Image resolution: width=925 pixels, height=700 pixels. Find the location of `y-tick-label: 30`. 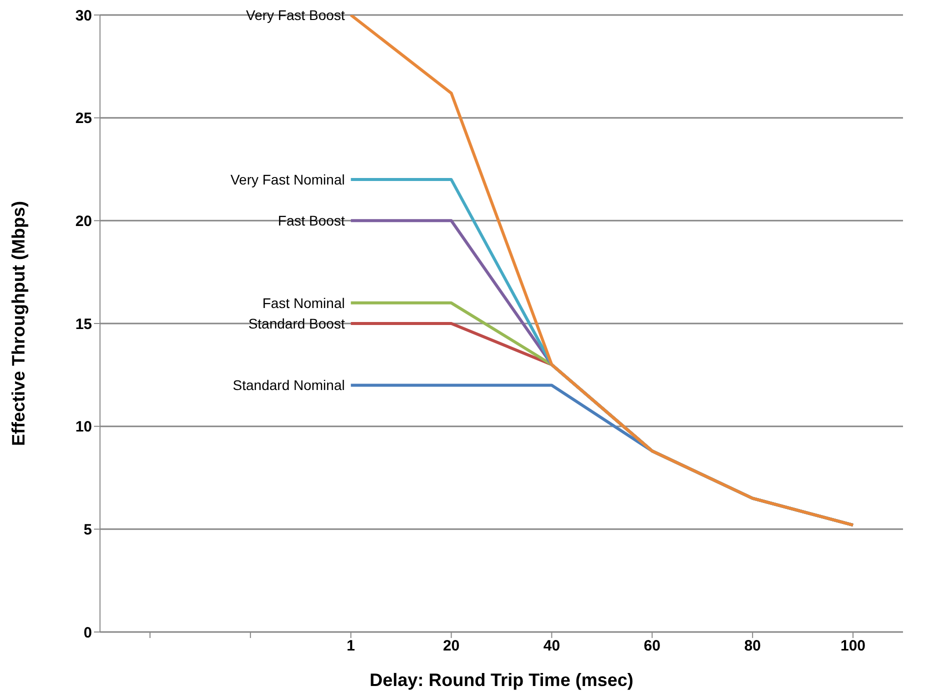

y-tick-label: 30 is located at coordinates (83, 15).